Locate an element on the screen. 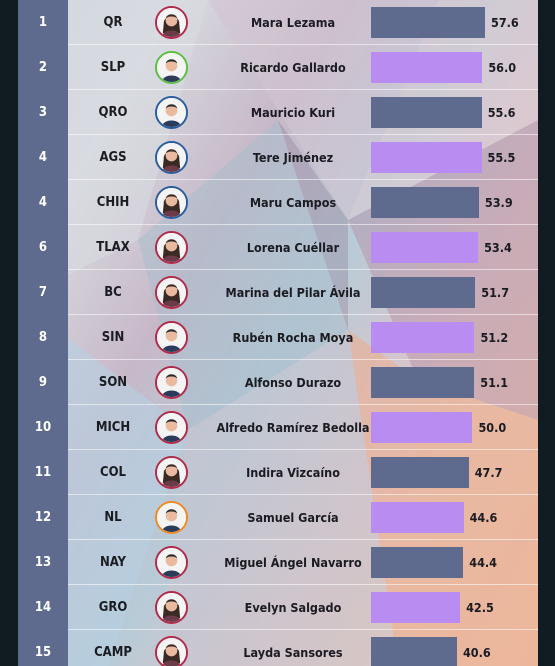  governor-name: Alfonso Durazo is located at coordinates (293, 382).